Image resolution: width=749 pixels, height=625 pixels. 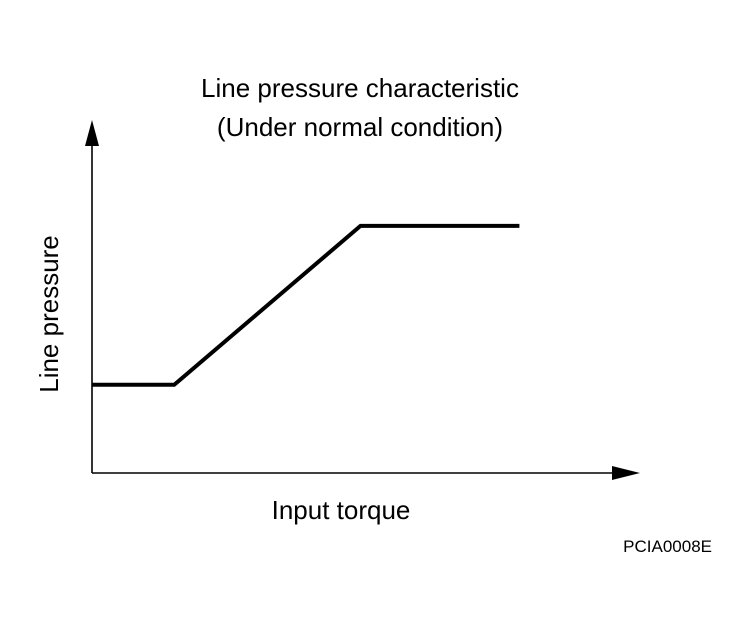 I want to click on chart-subtitle: (Under normal condition), so click(x=360, y=127).